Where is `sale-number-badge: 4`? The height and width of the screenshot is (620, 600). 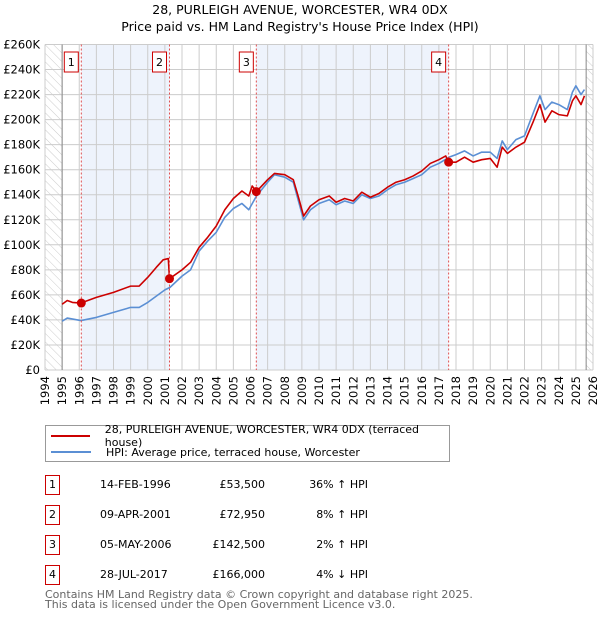 sale-number-badge: 4 is located at coordinates (52, 575).